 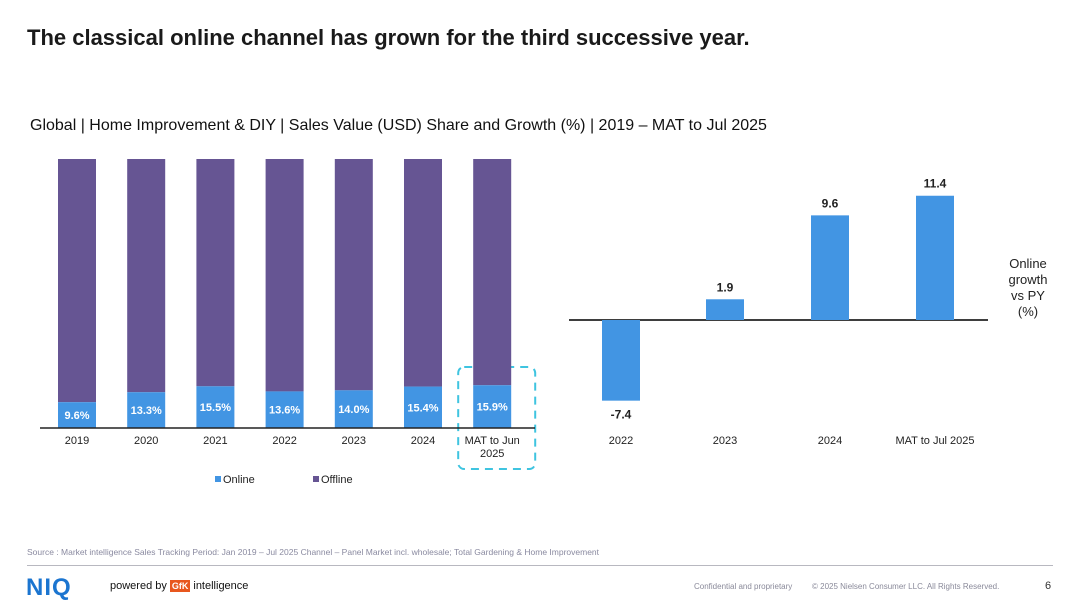 I want to click on online-share-label: 13.3%, so click(x=146, y=411).